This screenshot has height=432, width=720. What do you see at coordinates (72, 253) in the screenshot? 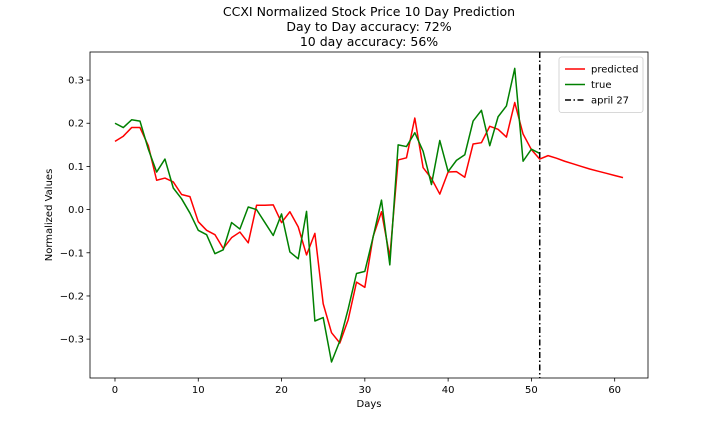
I see `y-tick-label: −0.1` at bounding box center [72, 253].